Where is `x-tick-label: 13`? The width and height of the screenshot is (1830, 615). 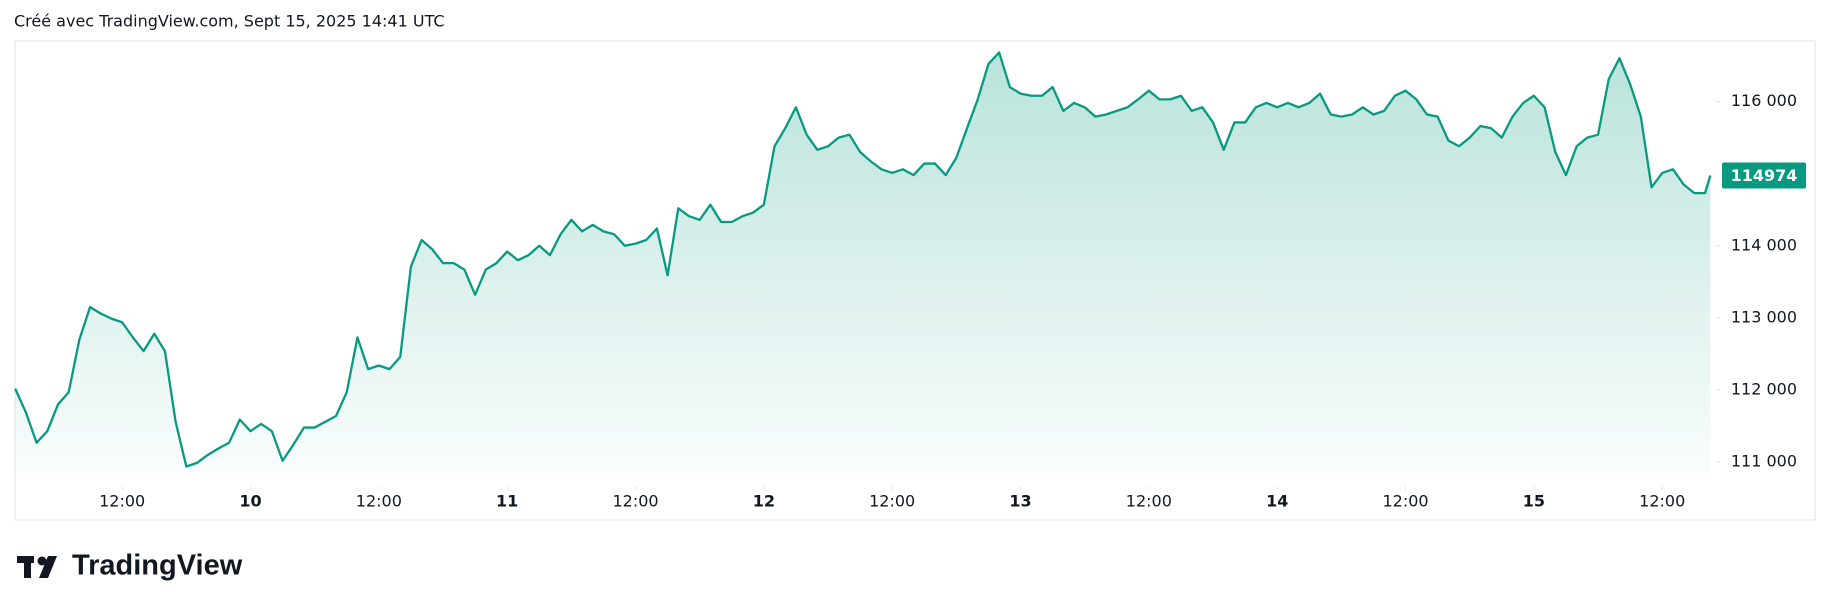 x-tick-label: 13 is located at coordinates (1020, 501).